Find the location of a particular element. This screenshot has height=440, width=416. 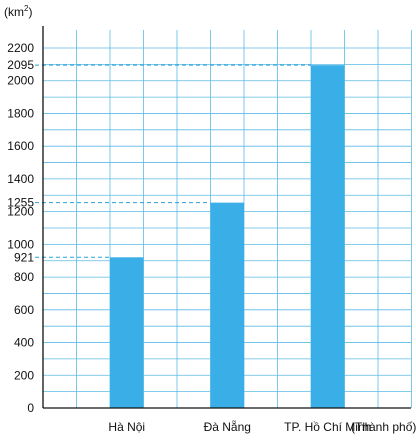

x-category-labels: Hà Nội Đà Nẵng TP. Hồ Chí Minh is located at coordinates (239, 426).